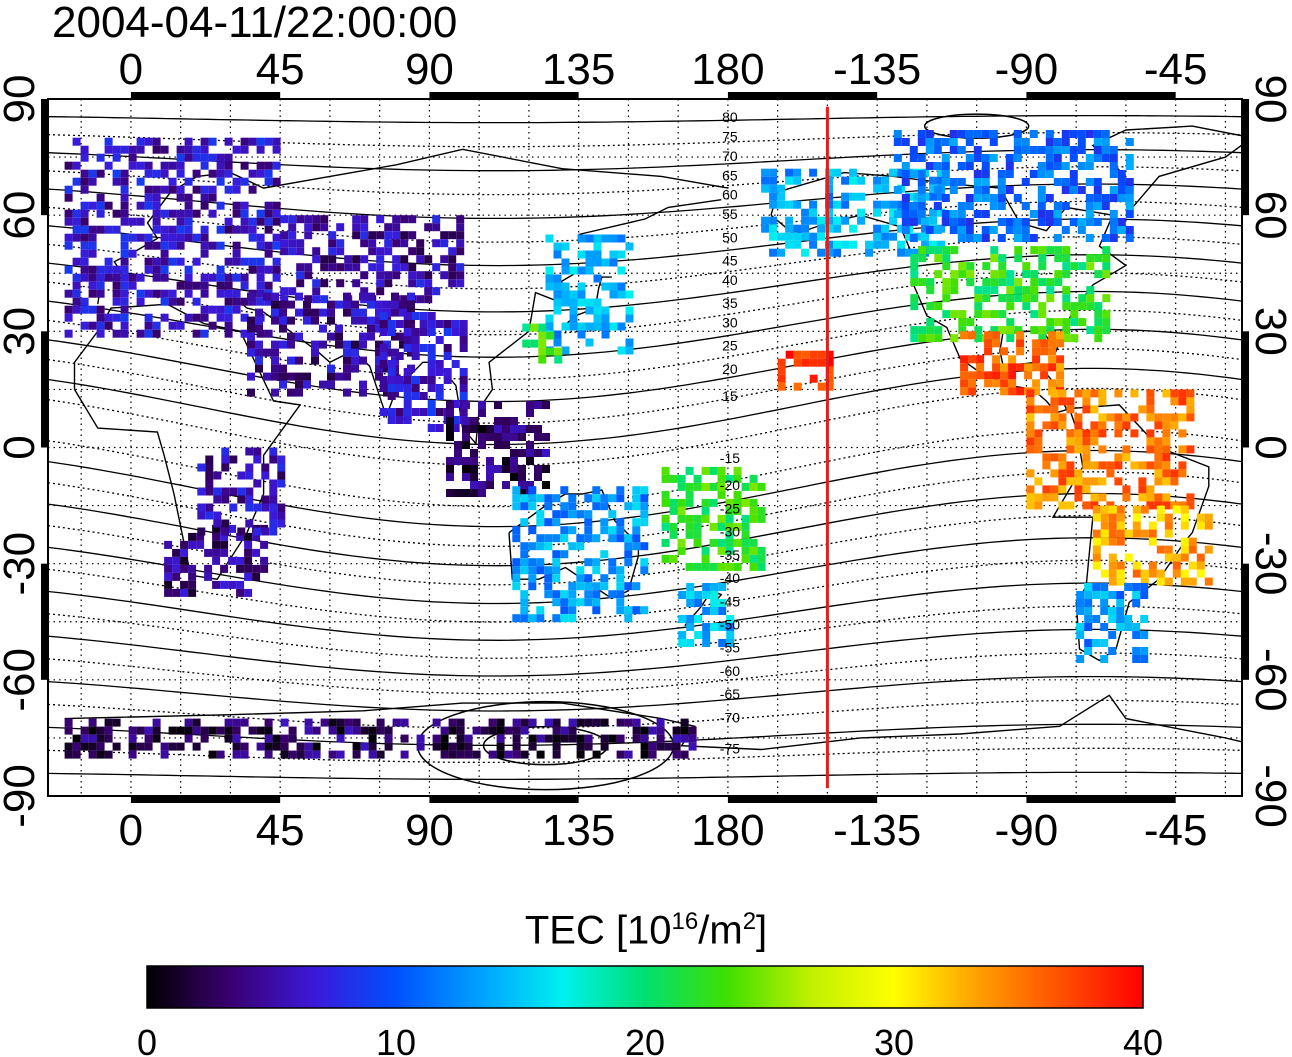 The height and width of the screenshot is (1057, 1292). I want to click on lon-tick-bottom: 45, so click(280, 830).